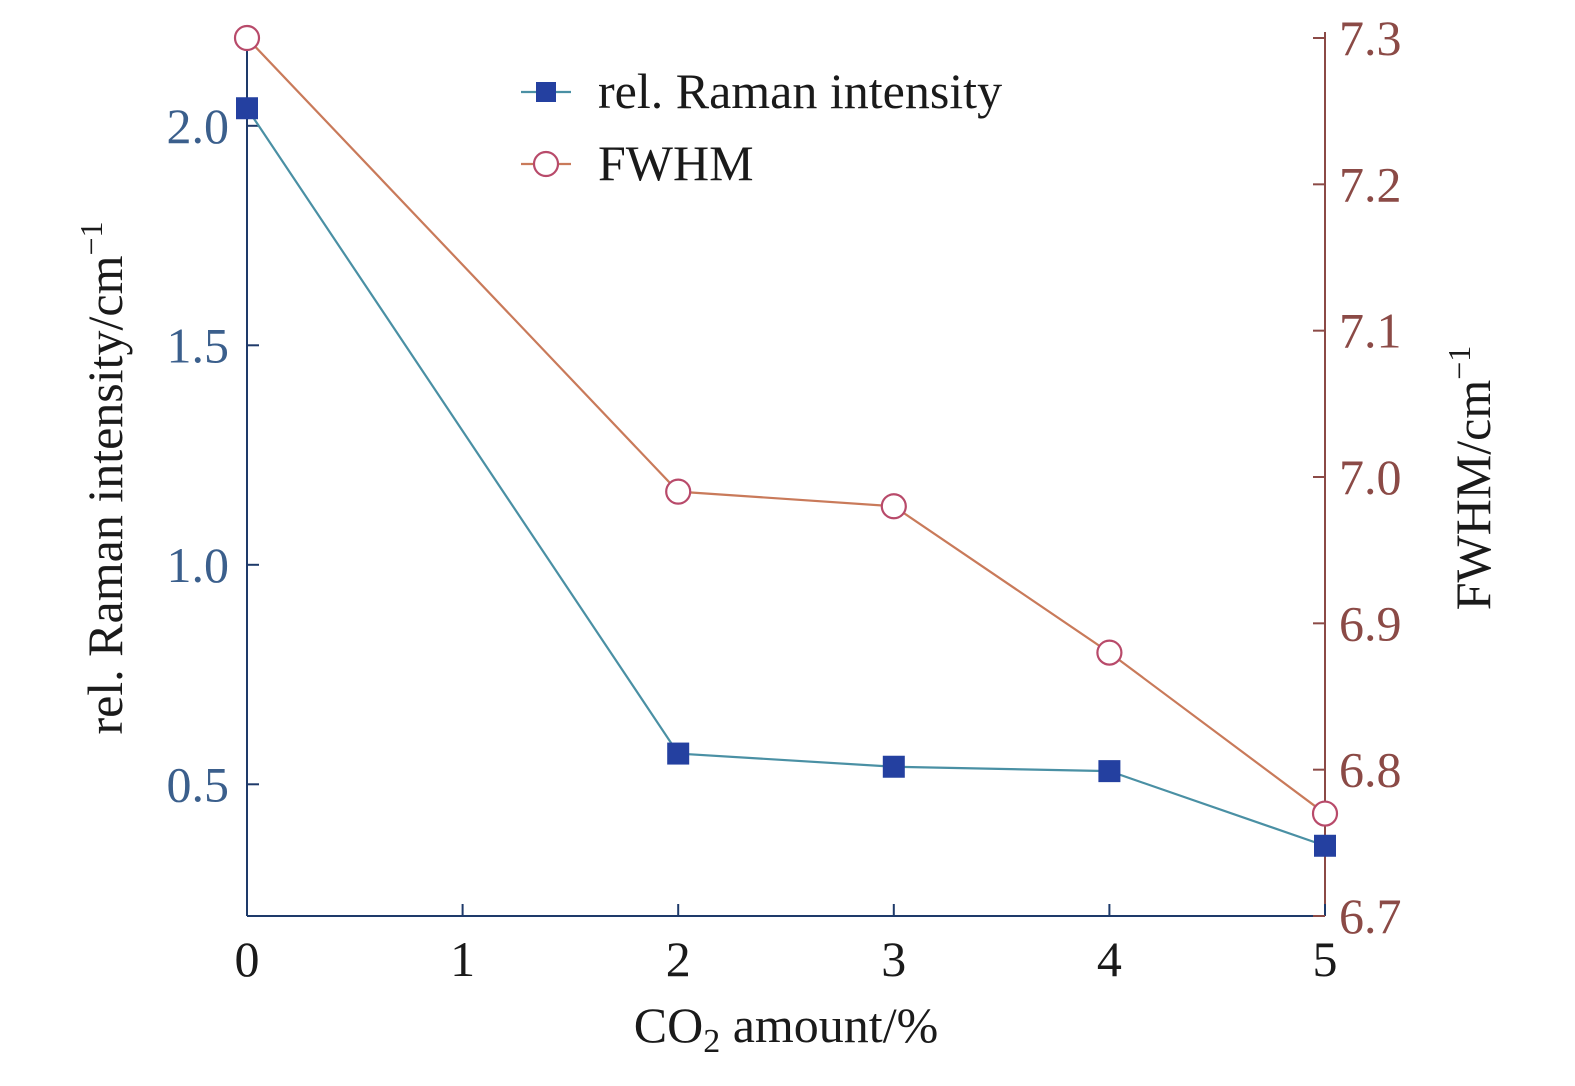 This screenshot has width=1575, height=1086. I want to click on right-y-tick-label: 6.7, so click(1370, 916).